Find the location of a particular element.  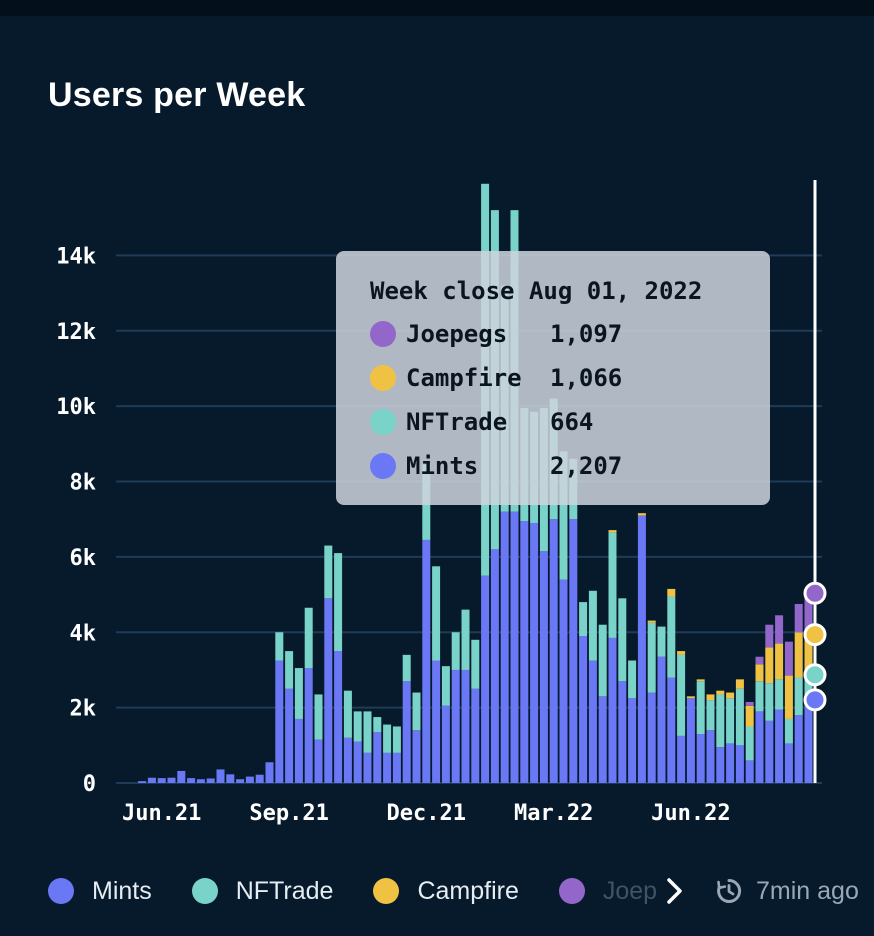

tooltip-series-value: 2,207 is located at coordinates (586, 466).